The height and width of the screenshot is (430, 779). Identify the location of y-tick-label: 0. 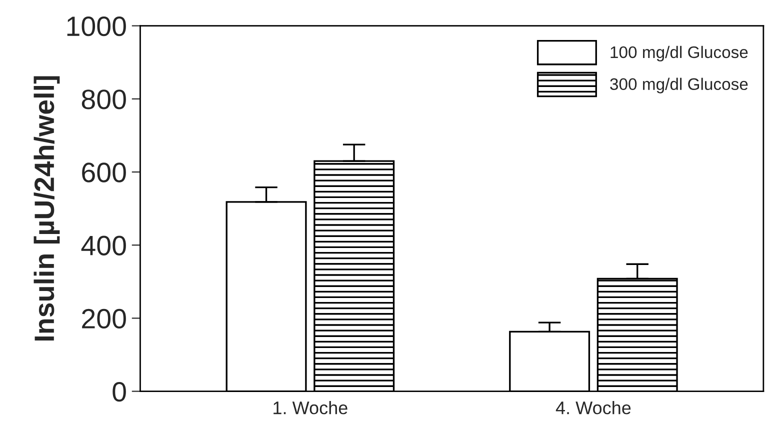
(119, 392).